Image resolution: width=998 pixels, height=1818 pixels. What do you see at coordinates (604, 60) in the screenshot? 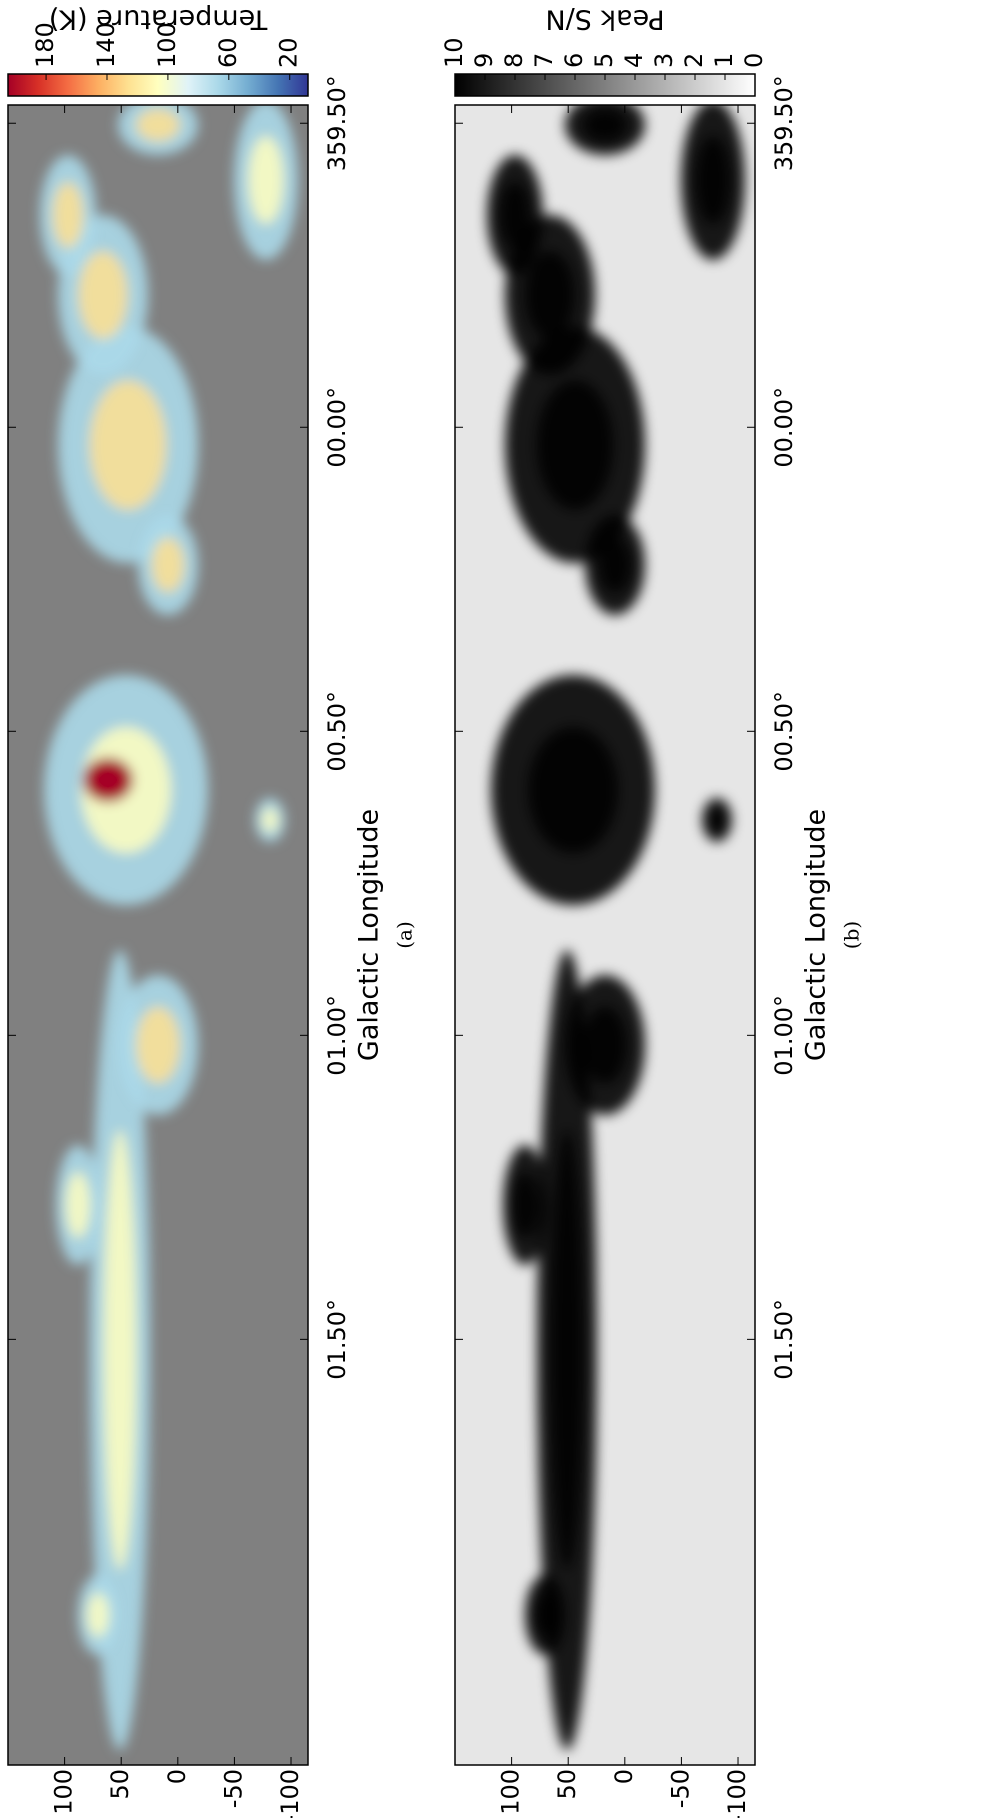
I see `colorbar-tick-label: 5` at bounding box center [604, 60].